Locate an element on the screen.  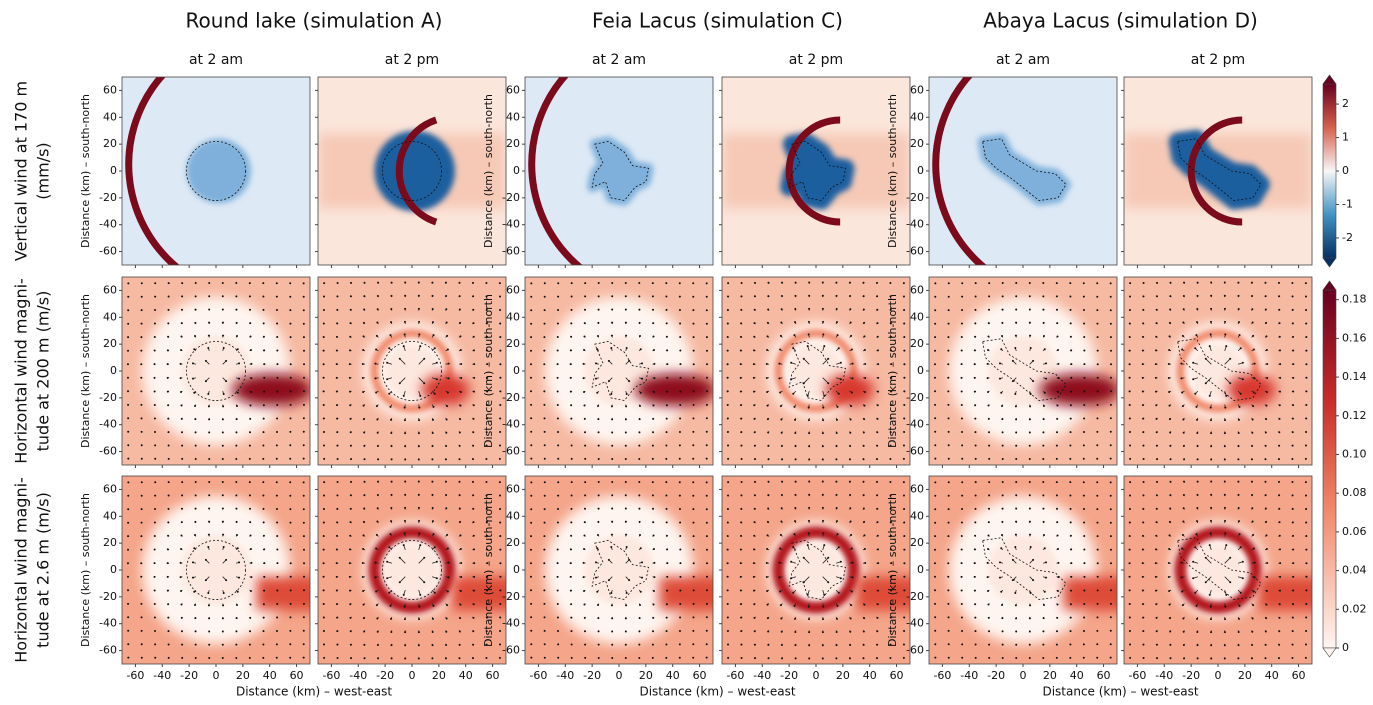
x-tick-label: -60 is located at coordinates (735, 675).